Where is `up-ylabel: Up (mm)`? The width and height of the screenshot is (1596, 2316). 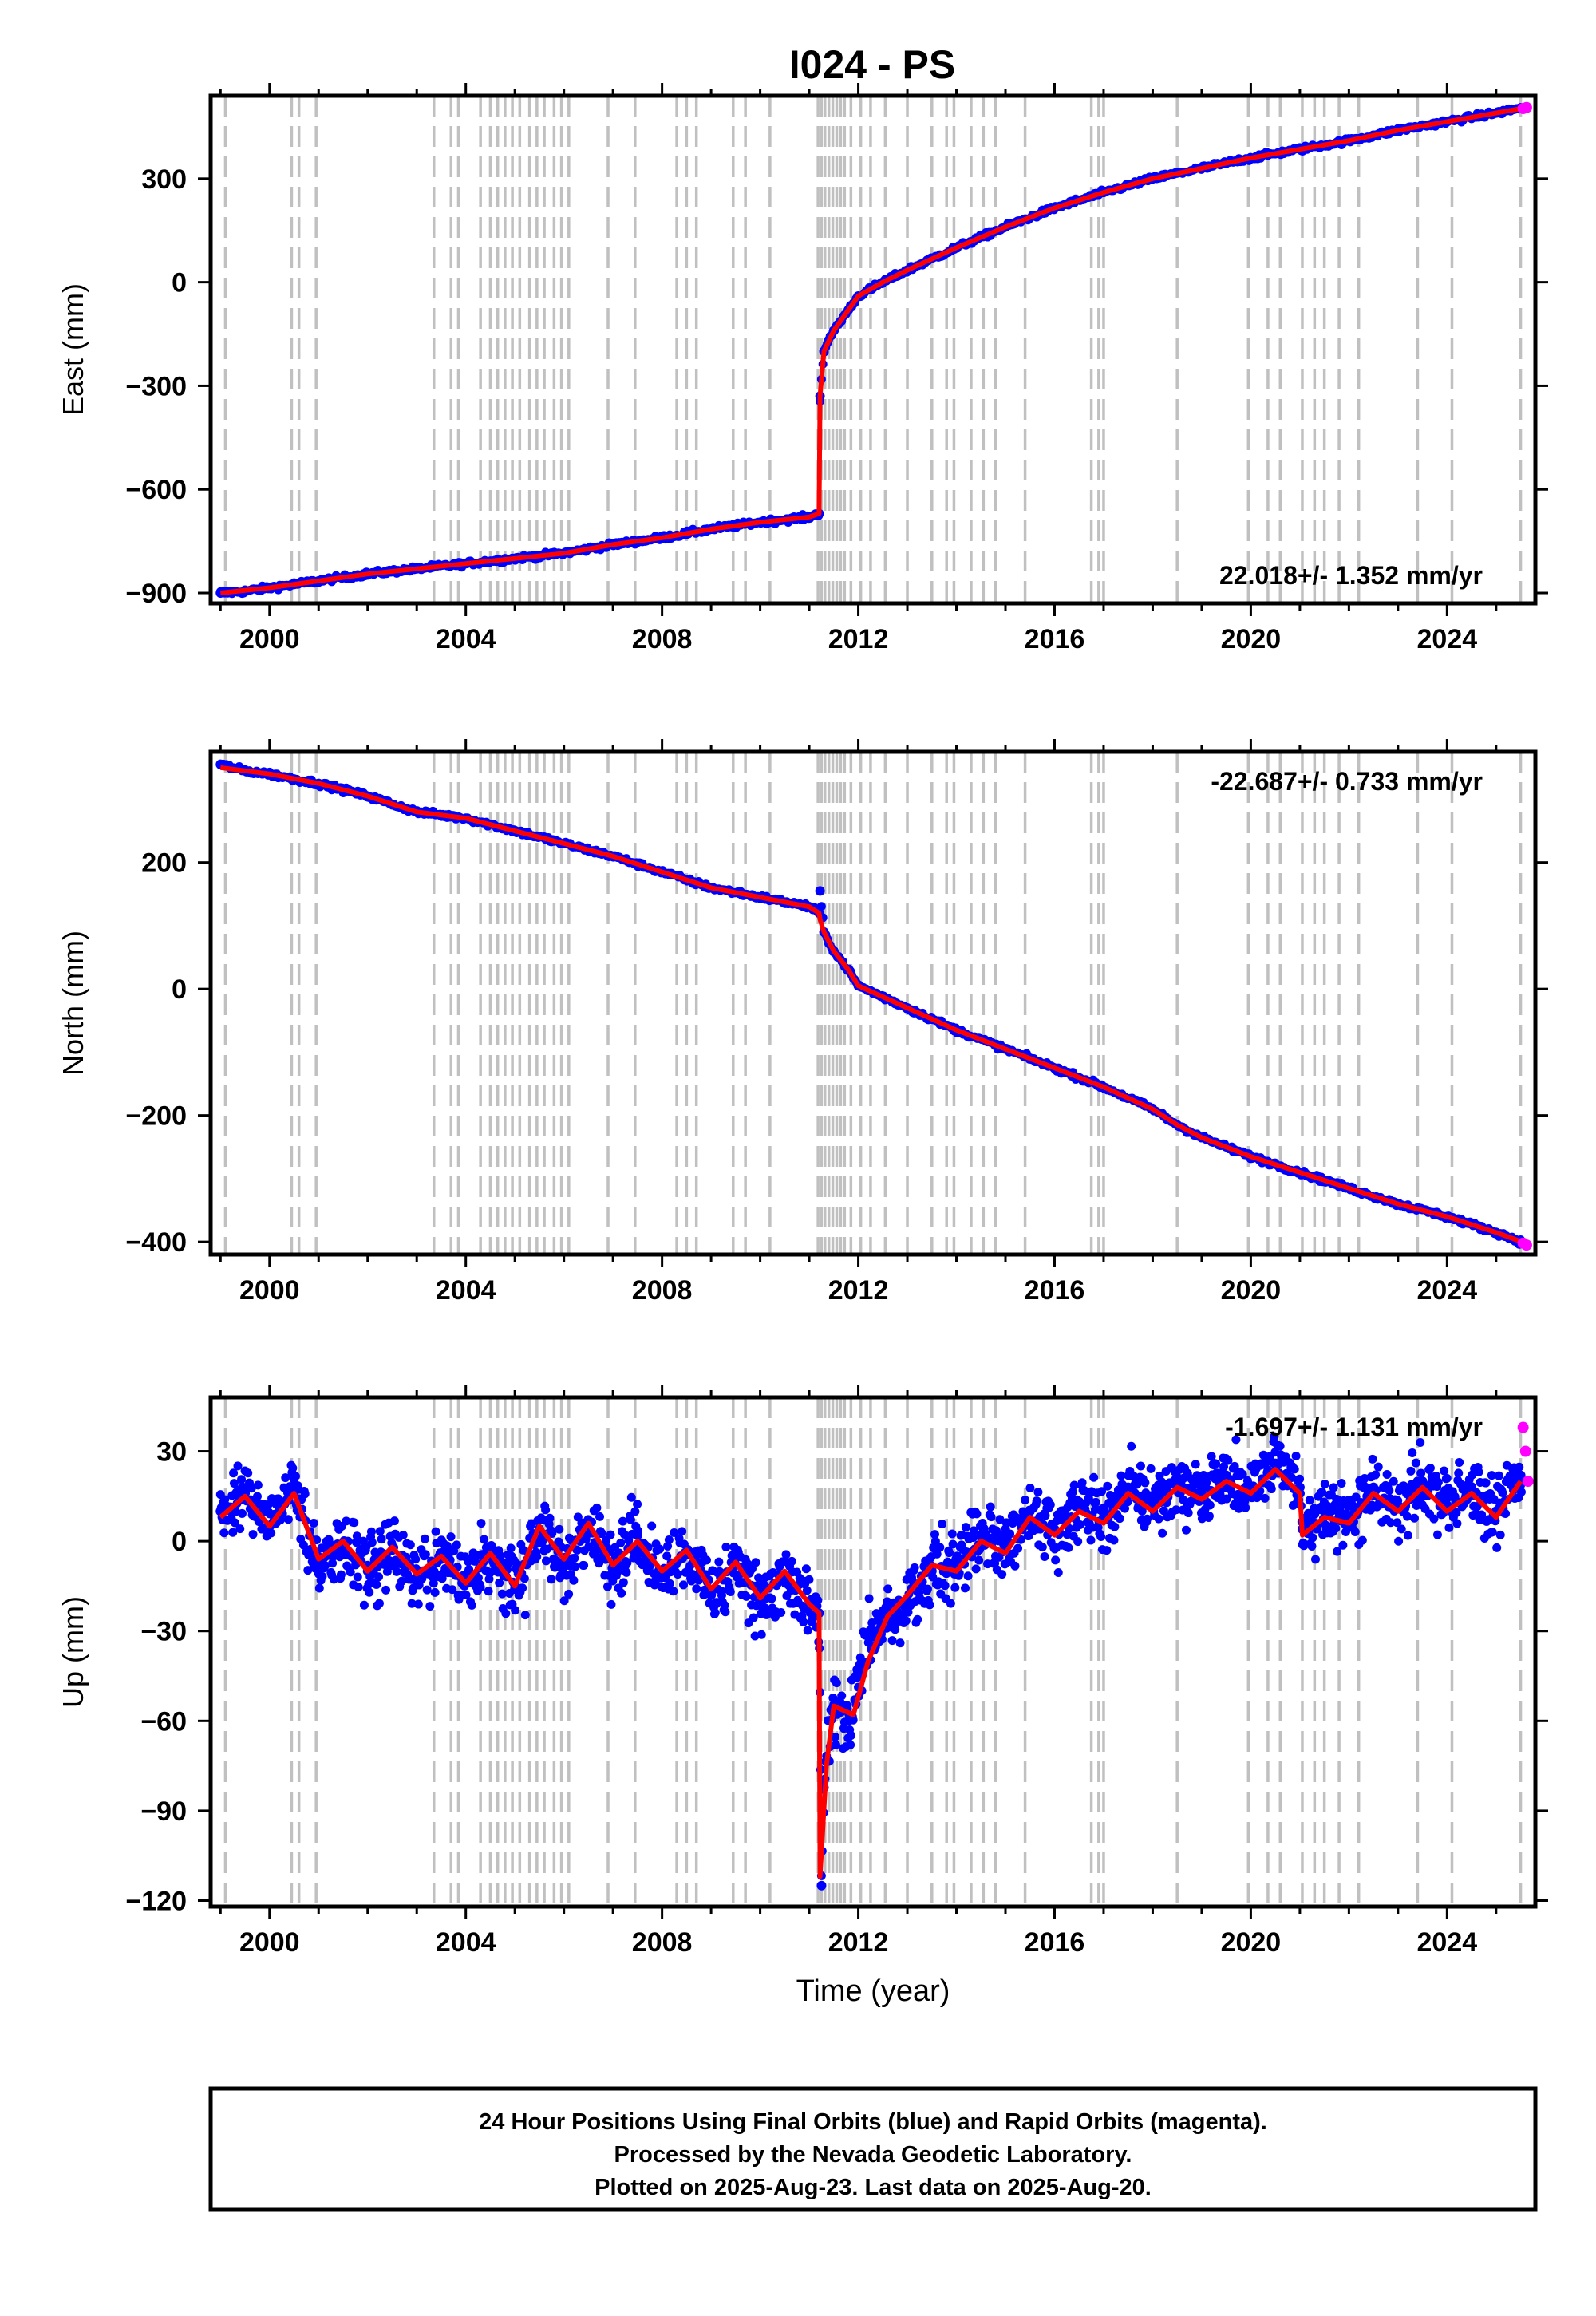
up-ylabel: Up (mm) is located at coordinates (73, 1652).